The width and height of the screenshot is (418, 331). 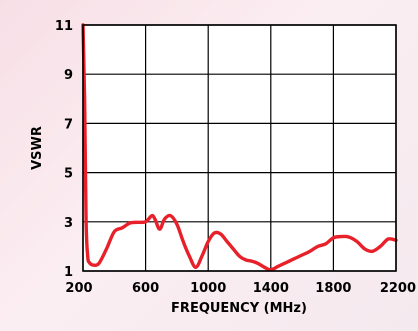 What do you see at coordinates (239, 308) in the screenshot?
I see `x-axis-title: FREQUENCY (MHz)` at bounding box center [239, 308].